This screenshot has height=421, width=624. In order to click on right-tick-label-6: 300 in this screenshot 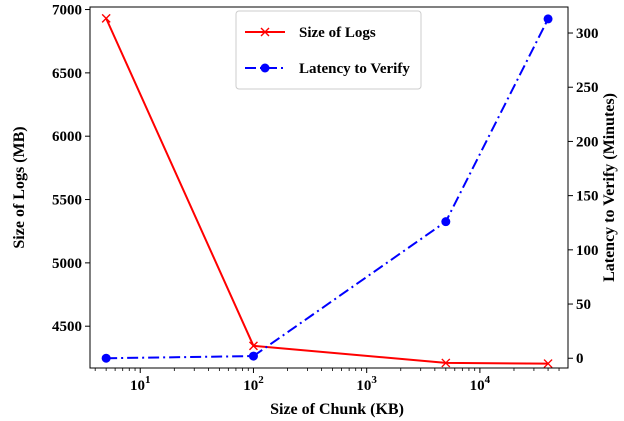, I will do `click(587, 34)`.